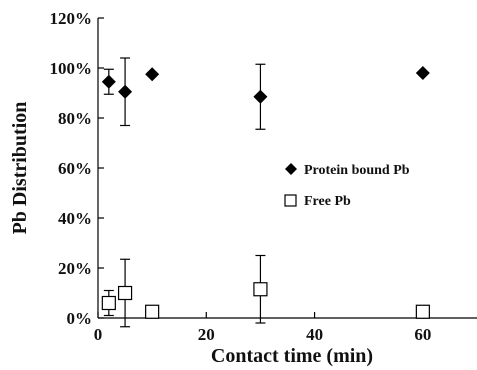 The height and width of the screenshot is (370, 477). I want to click on legend-label-free-pb: Free Pb, so click(327, 201).